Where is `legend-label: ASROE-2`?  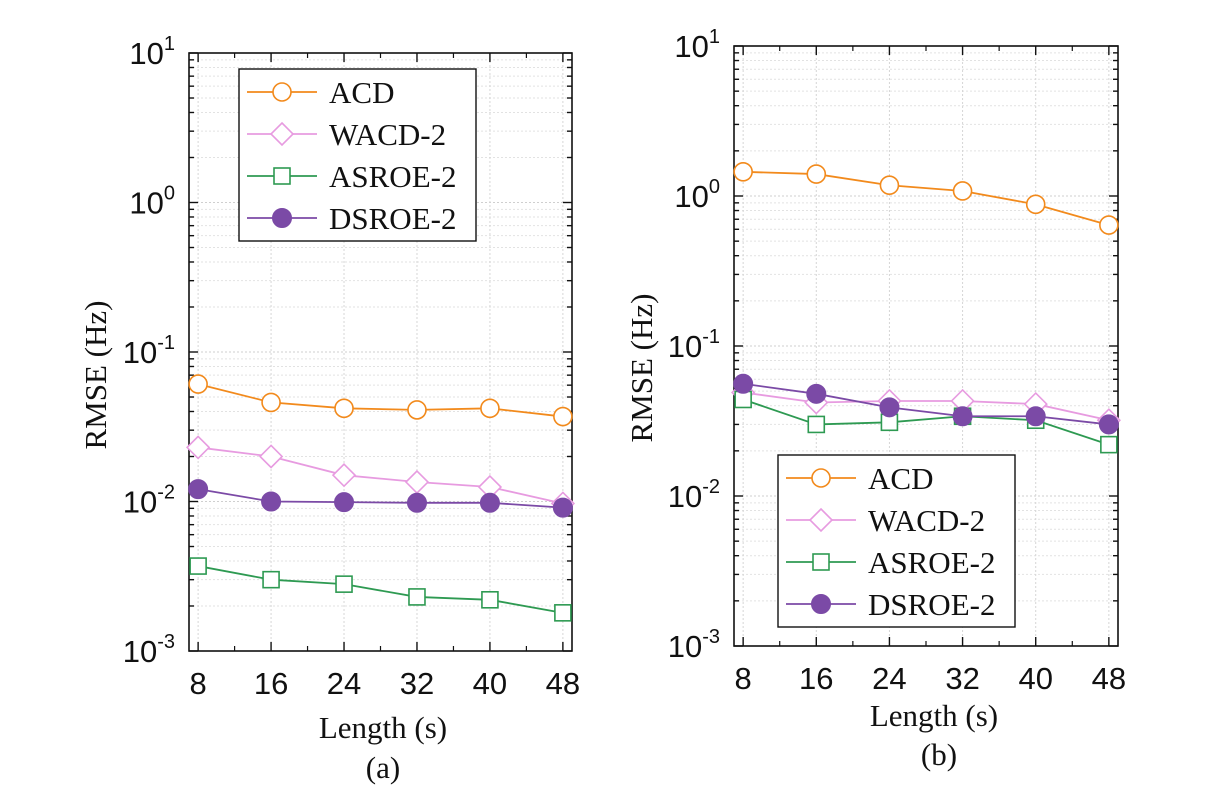 legend-label: ASROE-2 is located at coordinates (392, 176).